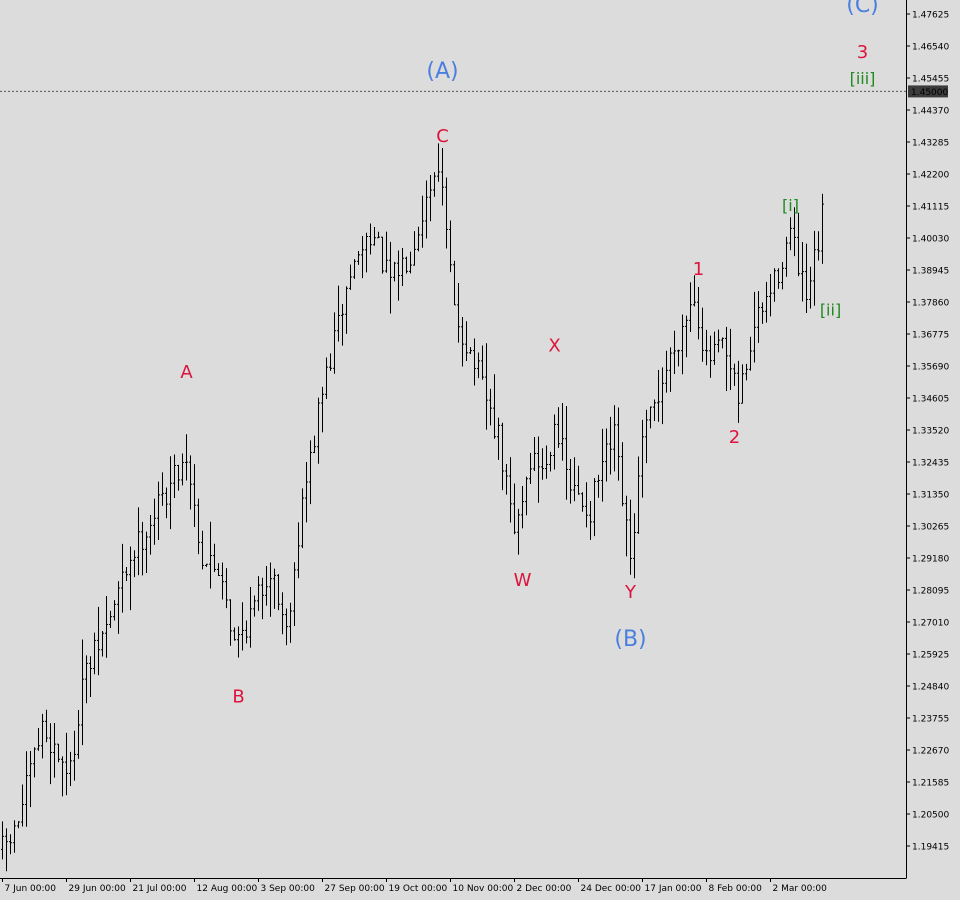  What do you see at coordinates (930, 560) in the screenshot?
I see `y-tick-label: 1.29180` at bounding box center [930, 560].